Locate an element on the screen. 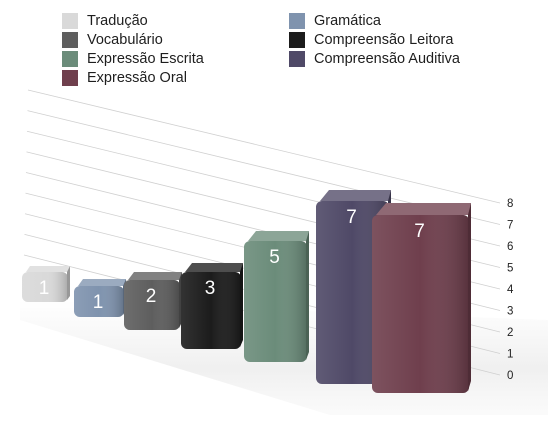 Image resolution: width=549 pixels, height=429 pixels. legend-item-compreensao-leitora: Compreensão Leitora is located at coordinates (395, 40).